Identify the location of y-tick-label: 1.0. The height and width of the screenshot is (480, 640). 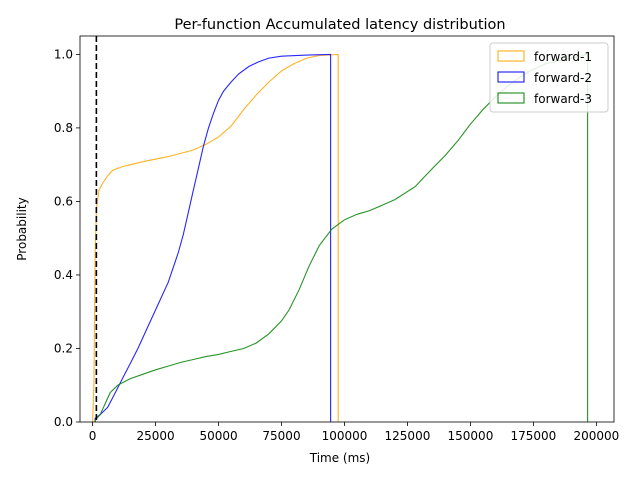
(63, 54).